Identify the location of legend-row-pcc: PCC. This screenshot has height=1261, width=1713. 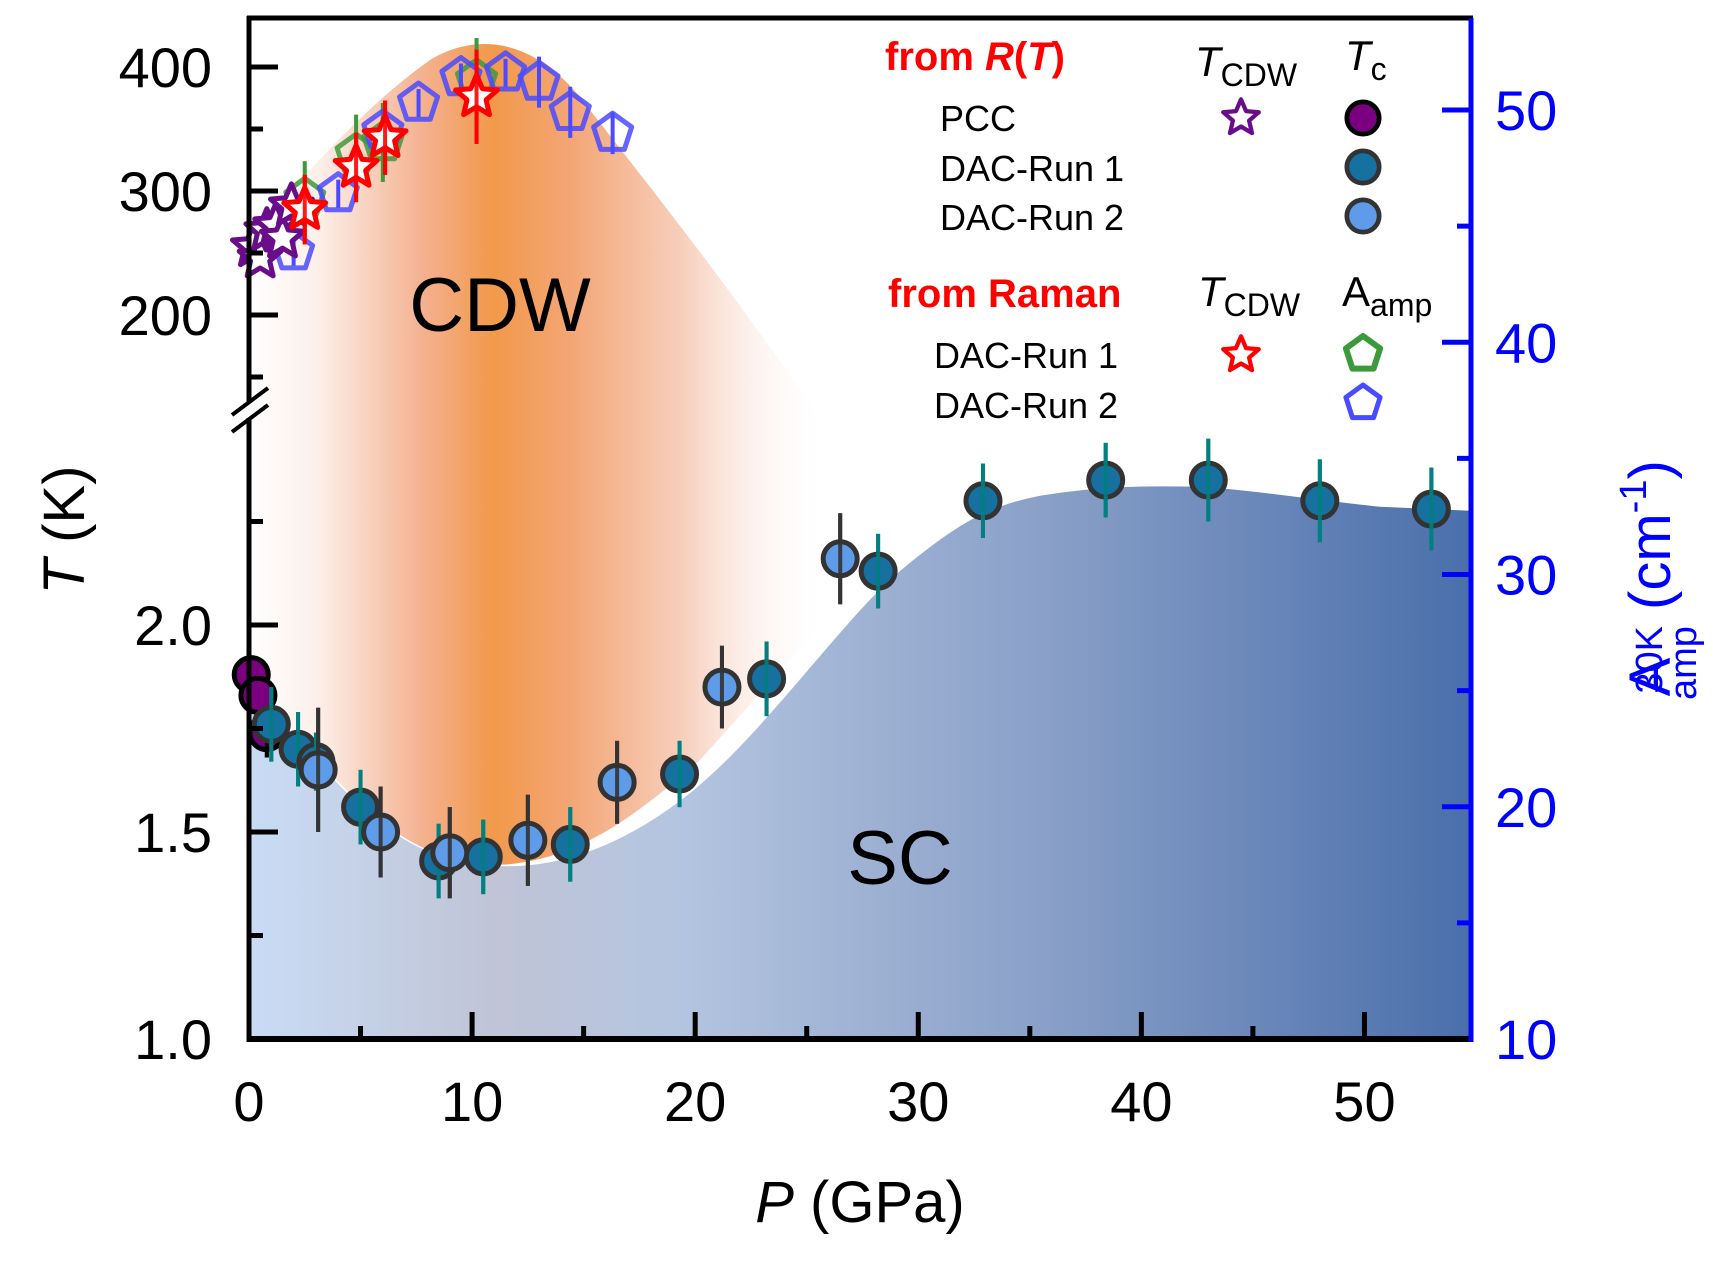
(978, 118).